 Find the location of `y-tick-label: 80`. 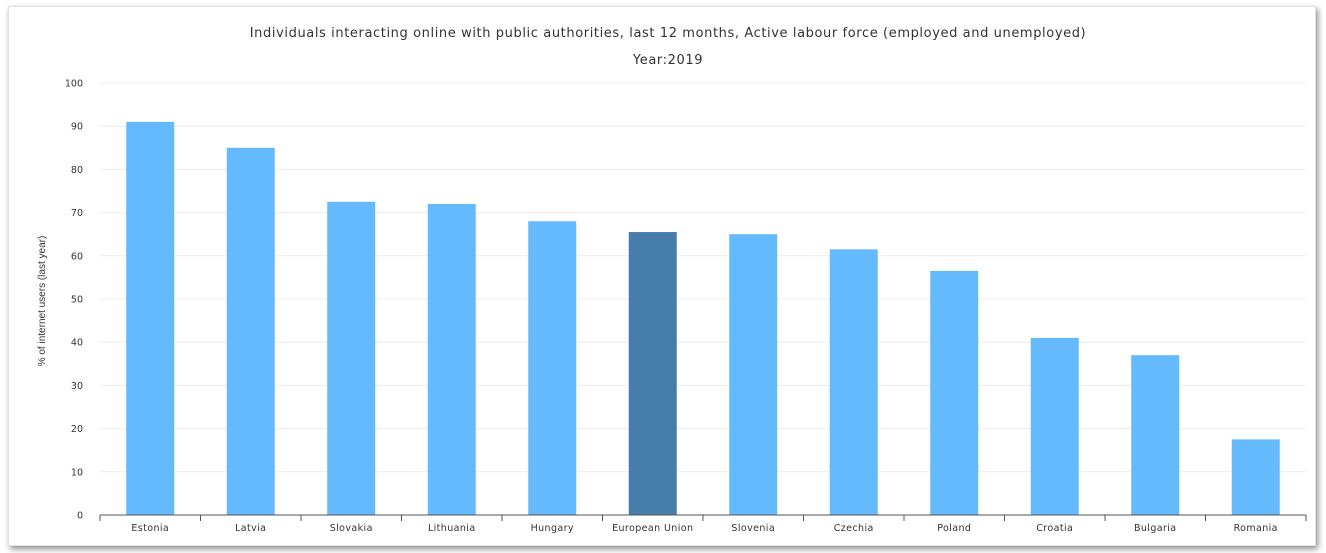

y-tick-label: 80 is located at coordinates (77, 170).